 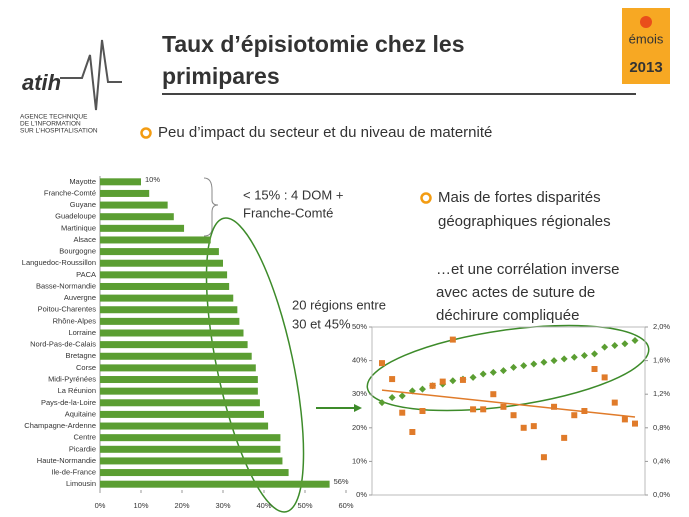 What do you see at coordinates (661, 393) in the screenshot?
I see `y2-tick-label: 1,2%` at bounding box center [661, 393].